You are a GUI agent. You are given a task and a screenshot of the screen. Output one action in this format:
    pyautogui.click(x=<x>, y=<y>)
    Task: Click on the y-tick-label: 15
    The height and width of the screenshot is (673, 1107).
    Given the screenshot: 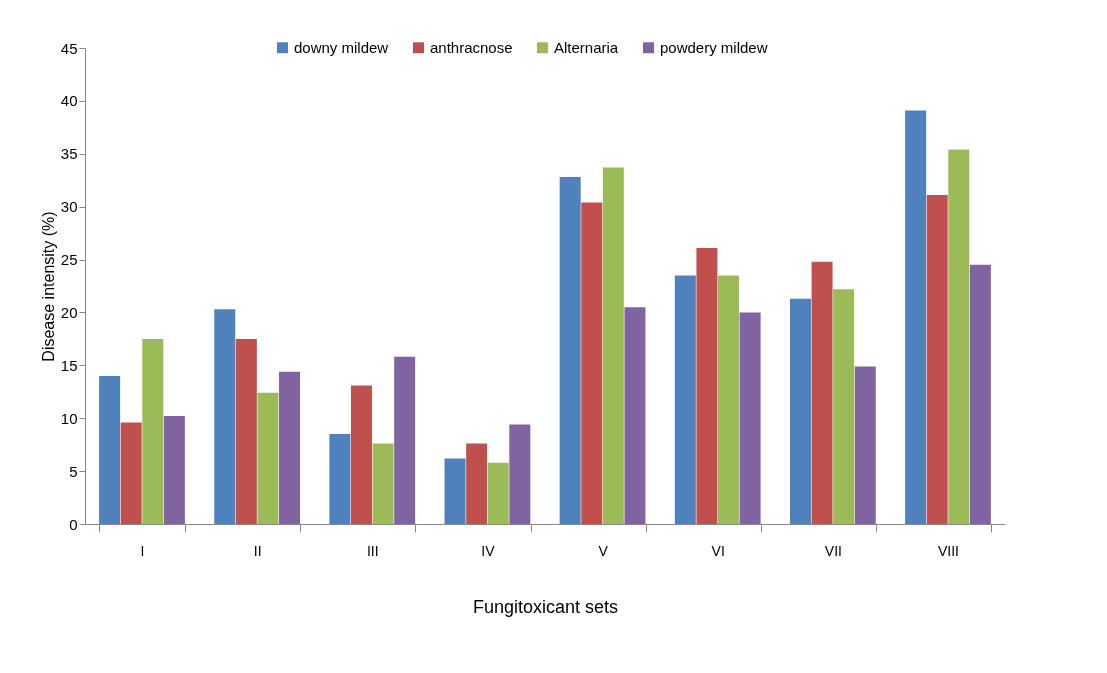 What is the action you would take?
    pyautogui.click(x=69, y=365)
    